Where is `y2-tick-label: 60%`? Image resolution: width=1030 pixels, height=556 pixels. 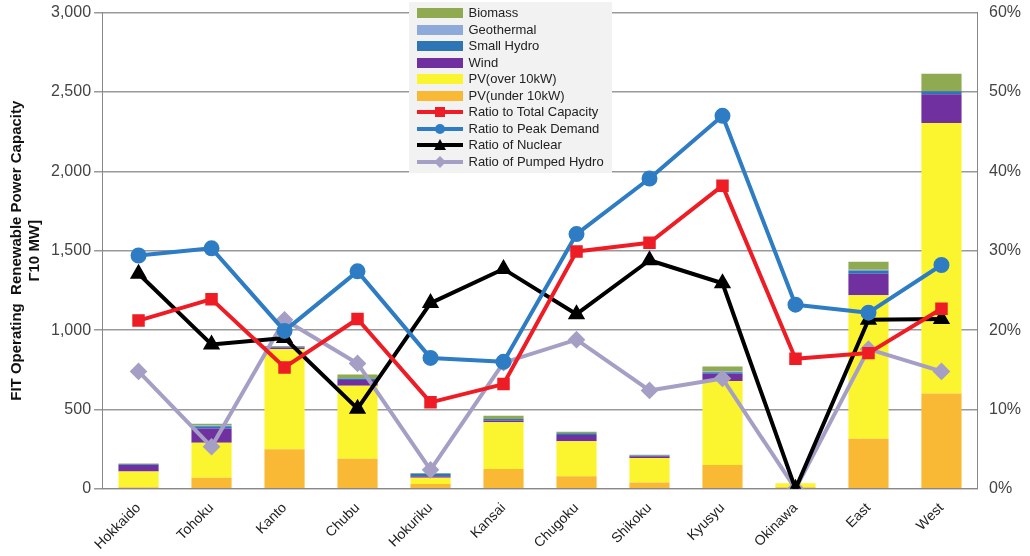
y2-tick-label: 60% is located at coordinates (1005, 12).